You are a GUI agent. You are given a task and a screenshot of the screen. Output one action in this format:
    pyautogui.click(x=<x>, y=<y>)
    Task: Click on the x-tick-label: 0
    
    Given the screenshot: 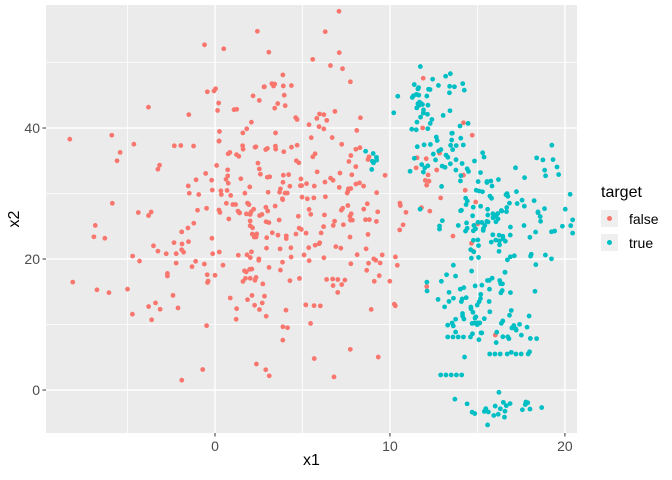 What is the action you would take?
    pyautogui.click(x=215, y=446)
    